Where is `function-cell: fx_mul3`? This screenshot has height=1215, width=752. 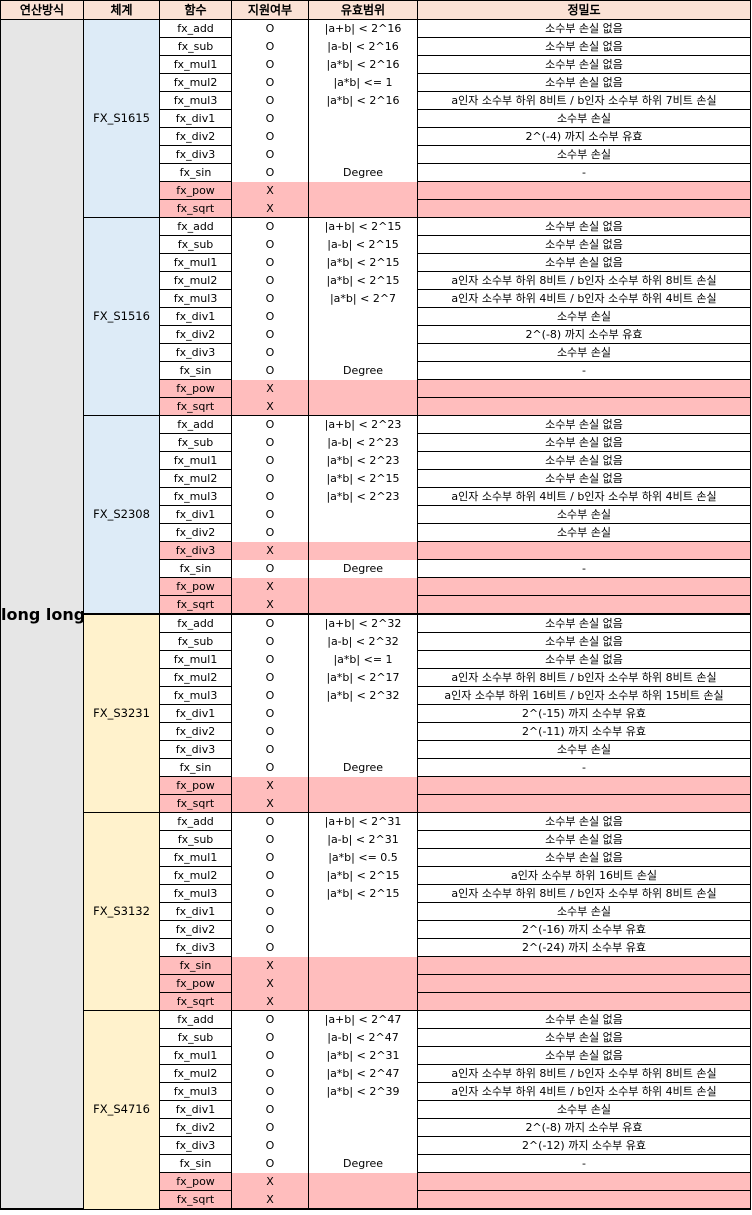 function-cell: fx_mul3 is located at coordinates (195, 695).